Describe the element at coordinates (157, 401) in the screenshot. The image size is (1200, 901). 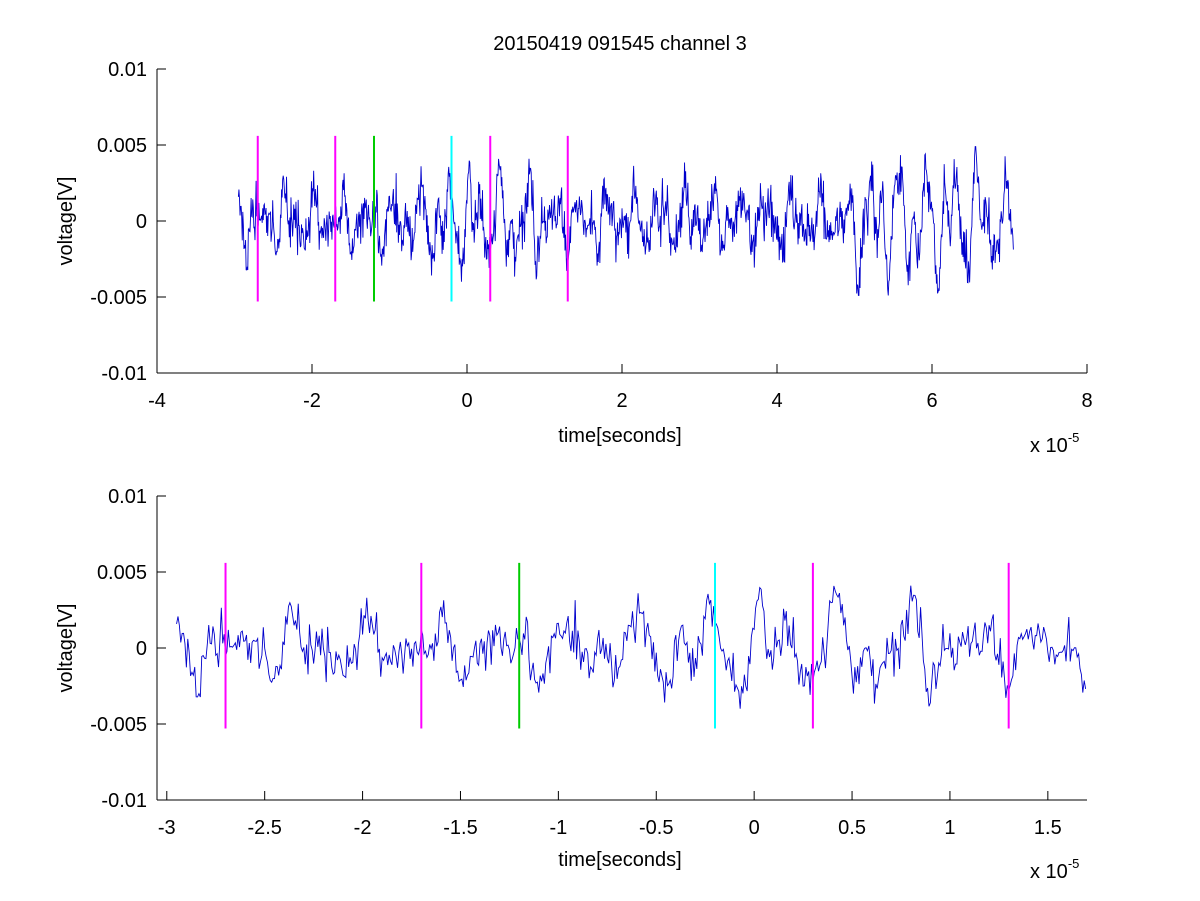
I see `x-tick-label: -4` at that location.